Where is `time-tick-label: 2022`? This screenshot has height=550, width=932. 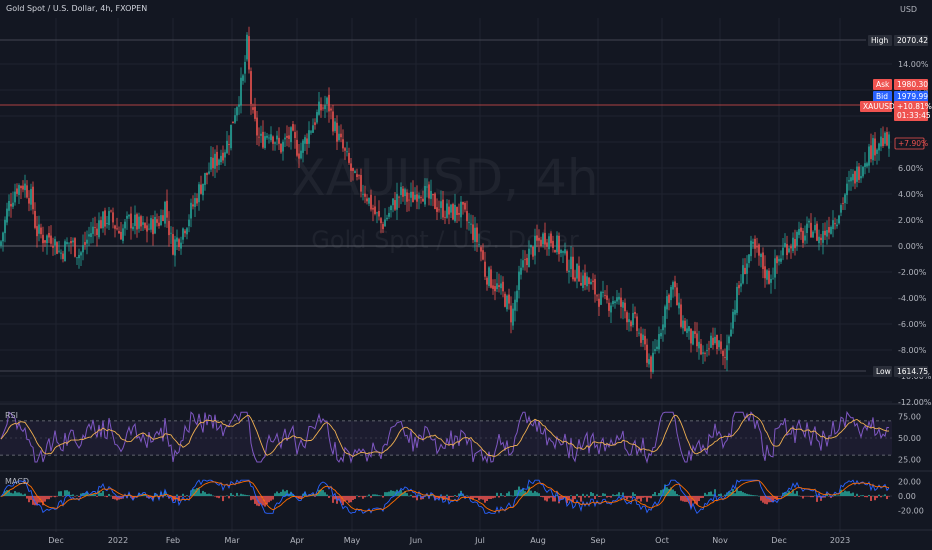
time-tick-label: 2022 is located at coordinates (118, 540).